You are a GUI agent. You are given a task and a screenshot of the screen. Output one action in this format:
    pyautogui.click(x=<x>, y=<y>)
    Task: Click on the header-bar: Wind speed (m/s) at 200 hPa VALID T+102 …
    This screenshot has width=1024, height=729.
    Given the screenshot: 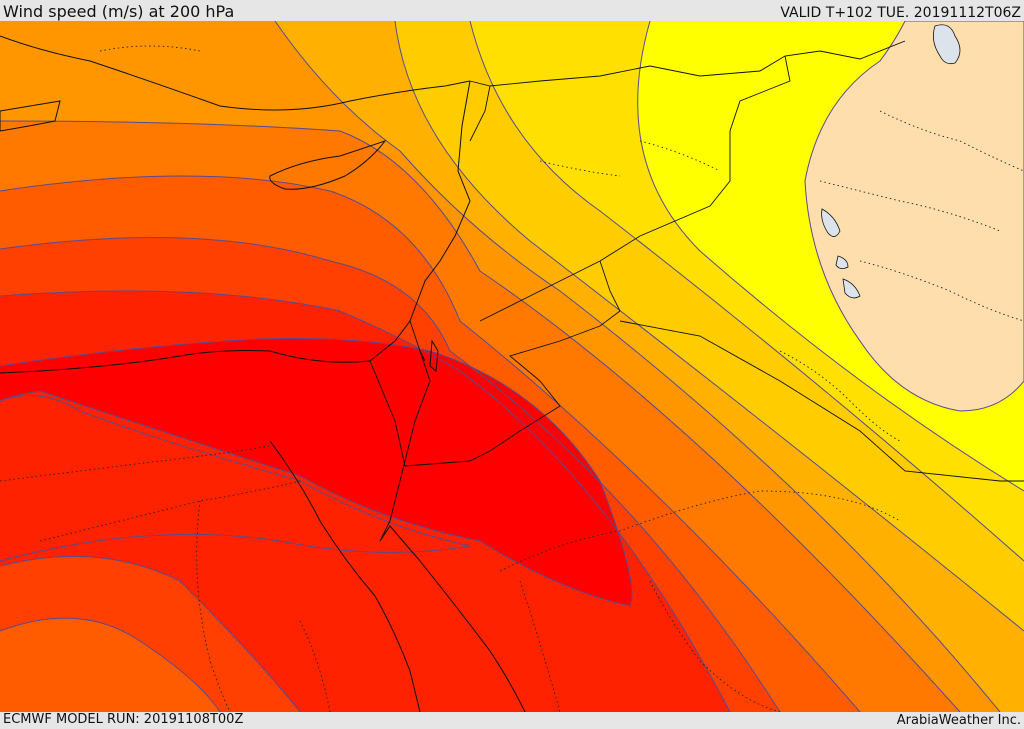 What is the action you would take?
    pyautogui.click(x=512, y=10)
    